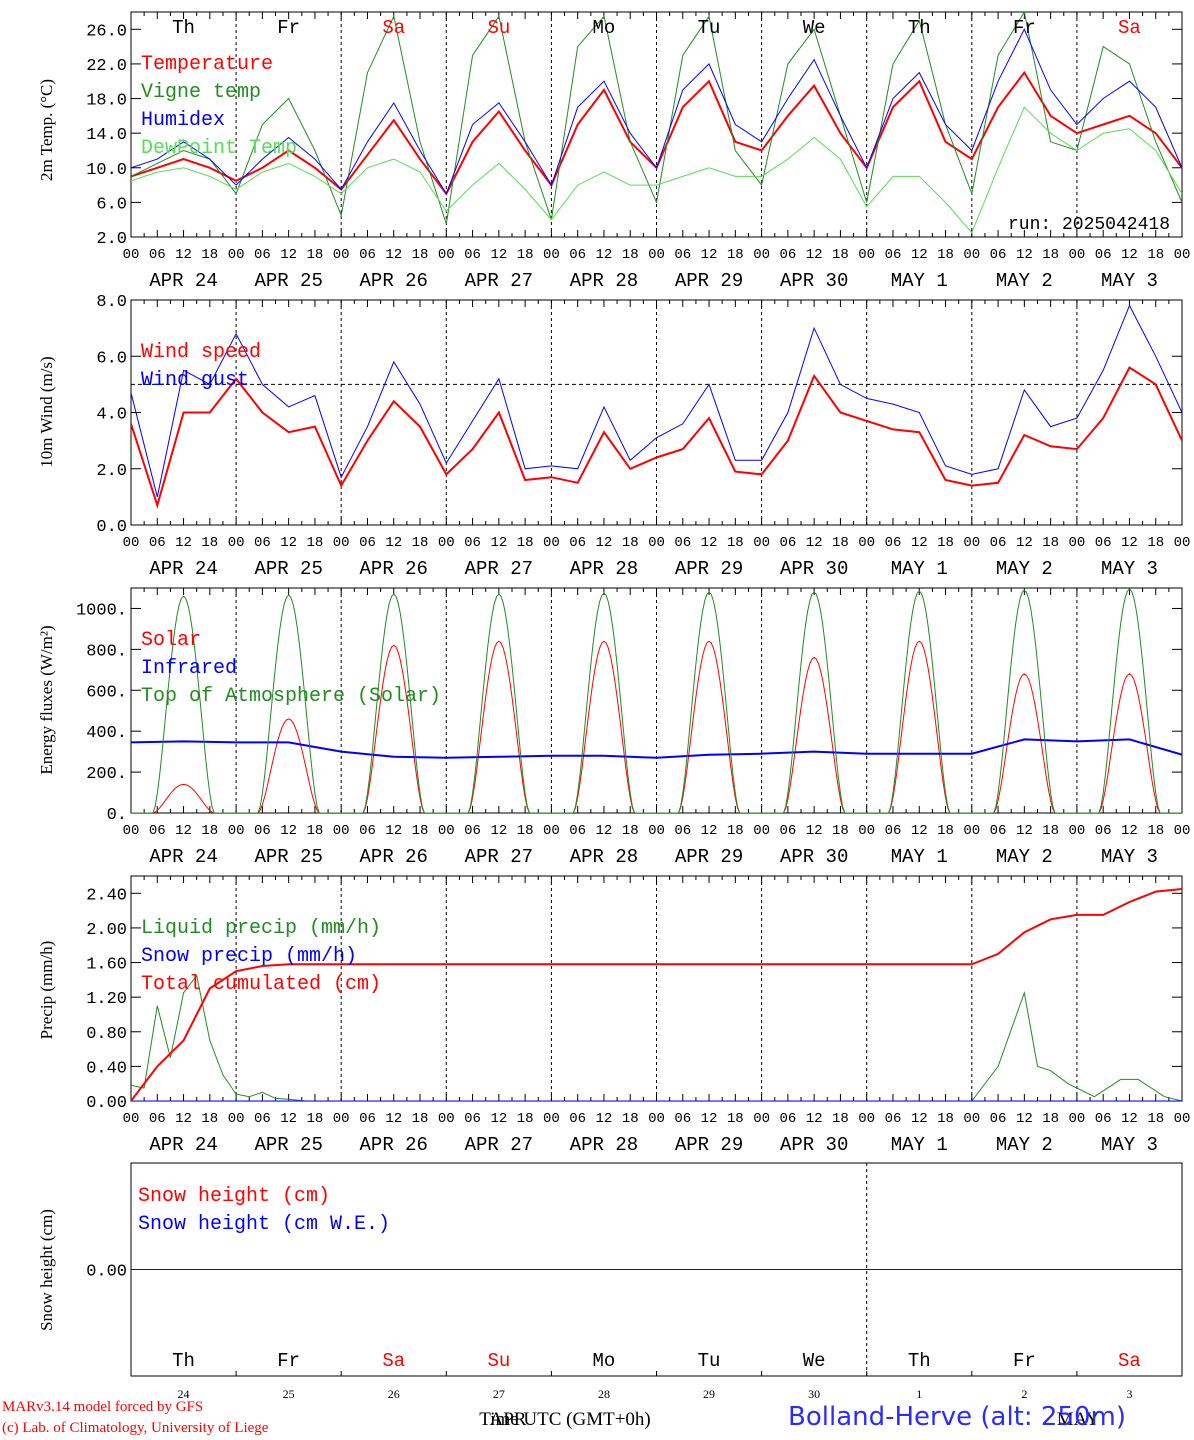 The width and height of the screenshot is (1194, 1440). I want to click on y-tick-label: 26.0, so click(106, 31).